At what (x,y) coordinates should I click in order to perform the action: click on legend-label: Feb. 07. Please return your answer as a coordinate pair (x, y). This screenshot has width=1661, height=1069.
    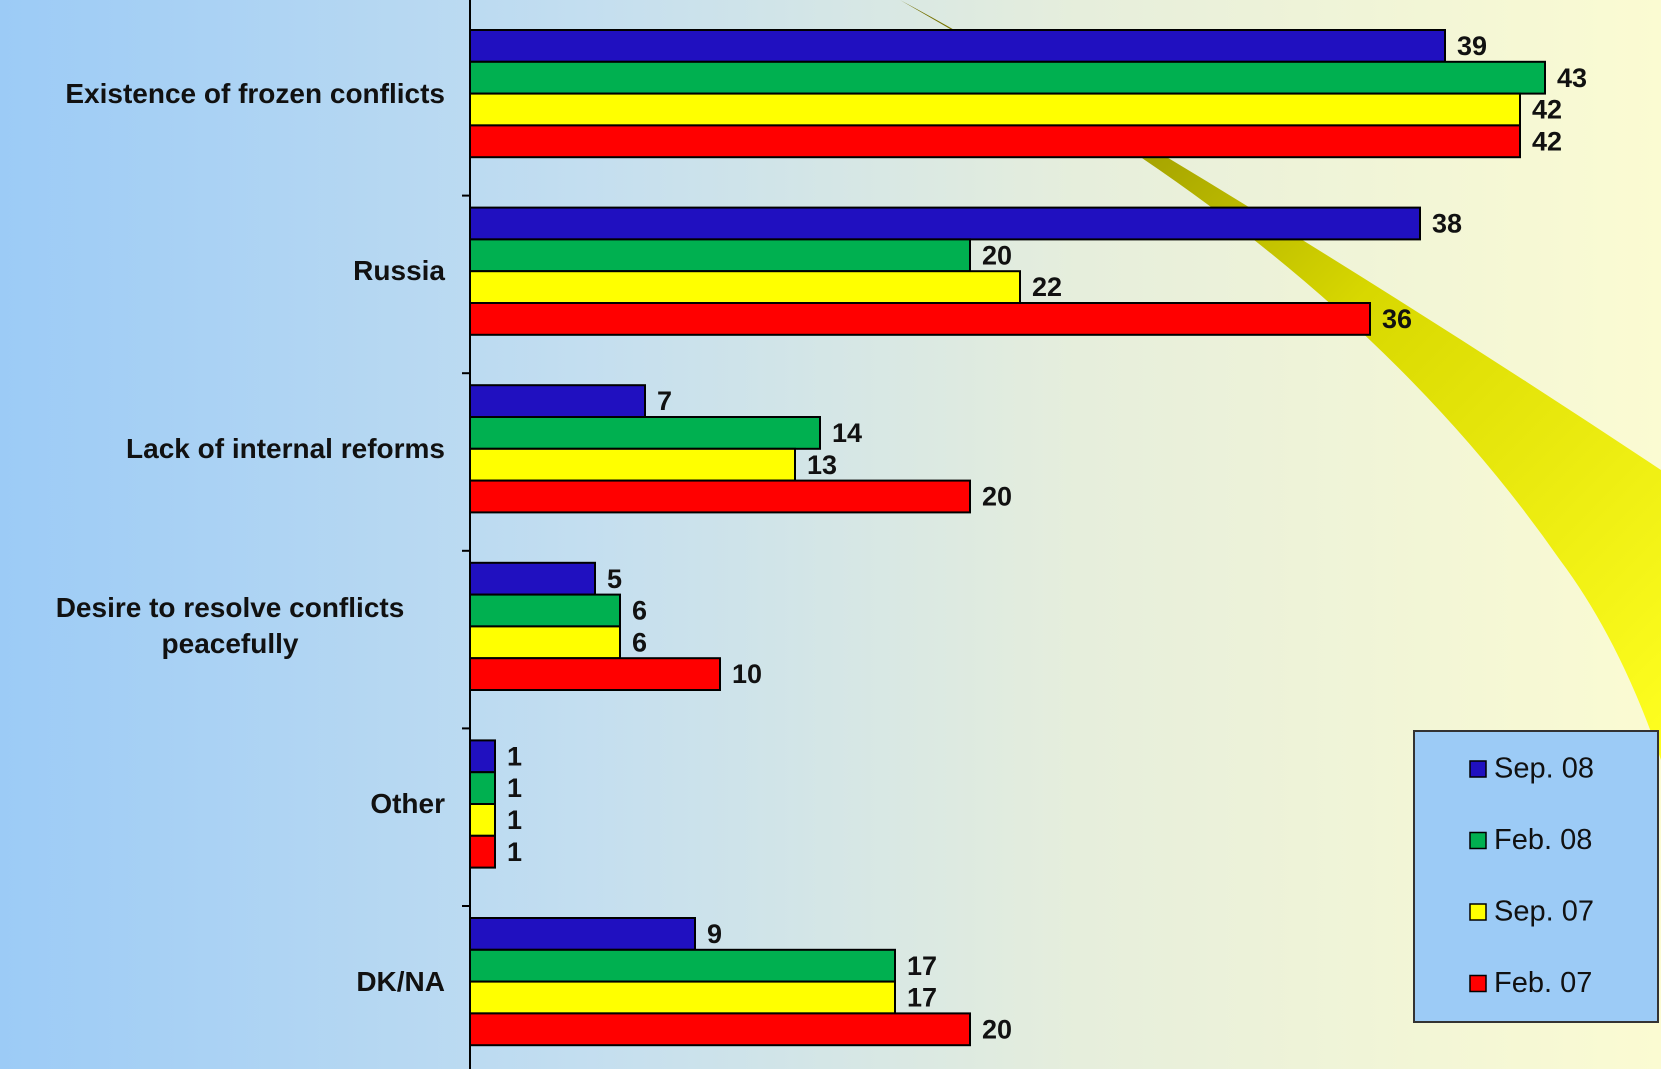
    Looking at the image, I should click on (1543, 983).